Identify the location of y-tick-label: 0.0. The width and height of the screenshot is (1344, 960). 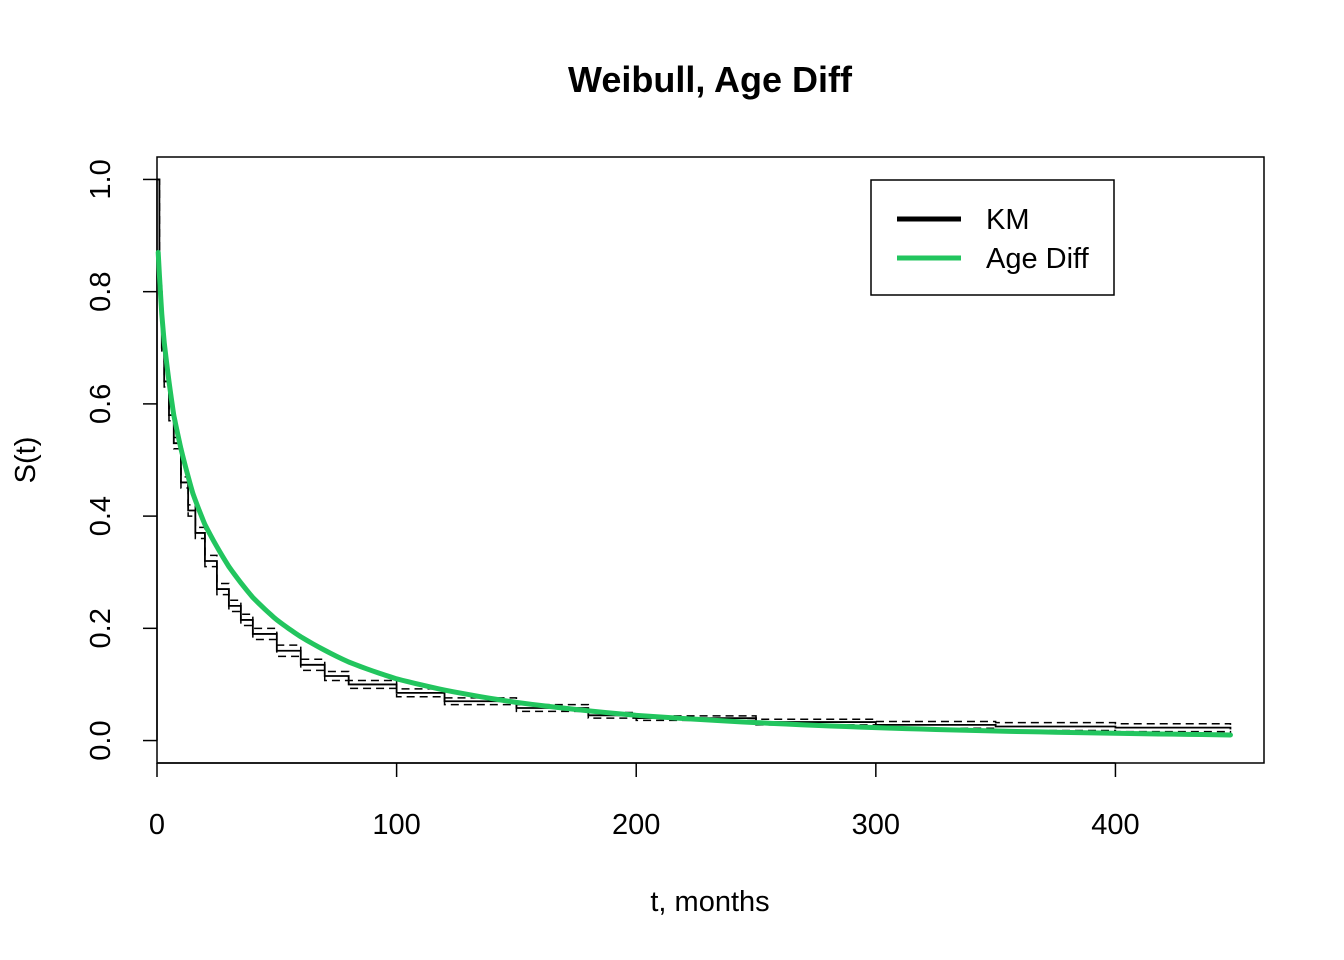
(101, 740).